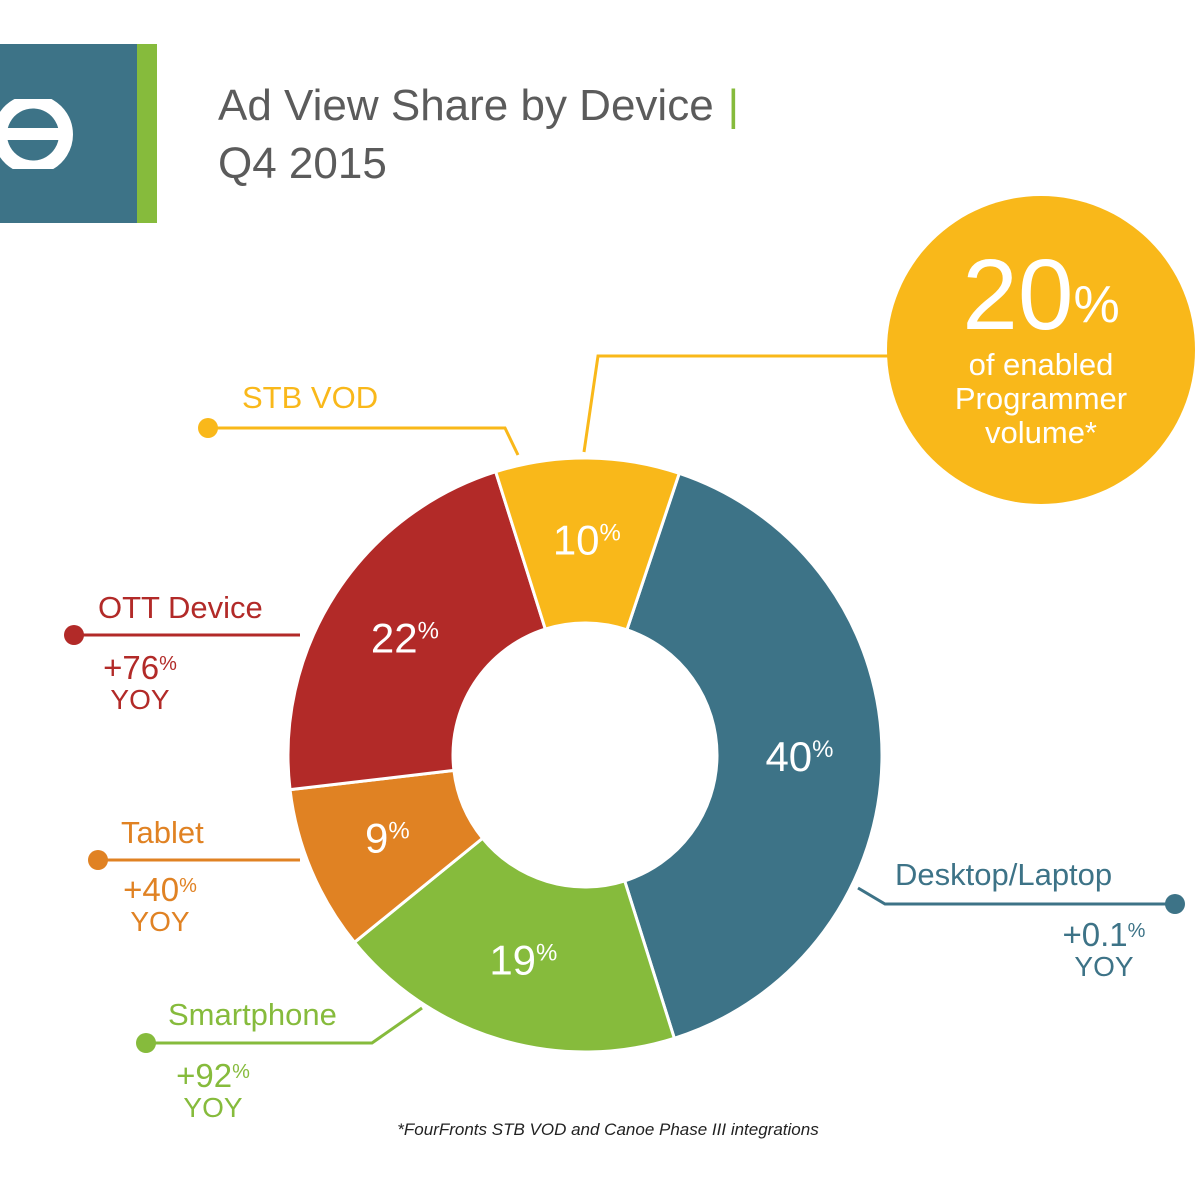  Describe the element at coordinates (310, 397) in the screenshot. I see `legend-label-stb-vod: STB VOD` at that location.